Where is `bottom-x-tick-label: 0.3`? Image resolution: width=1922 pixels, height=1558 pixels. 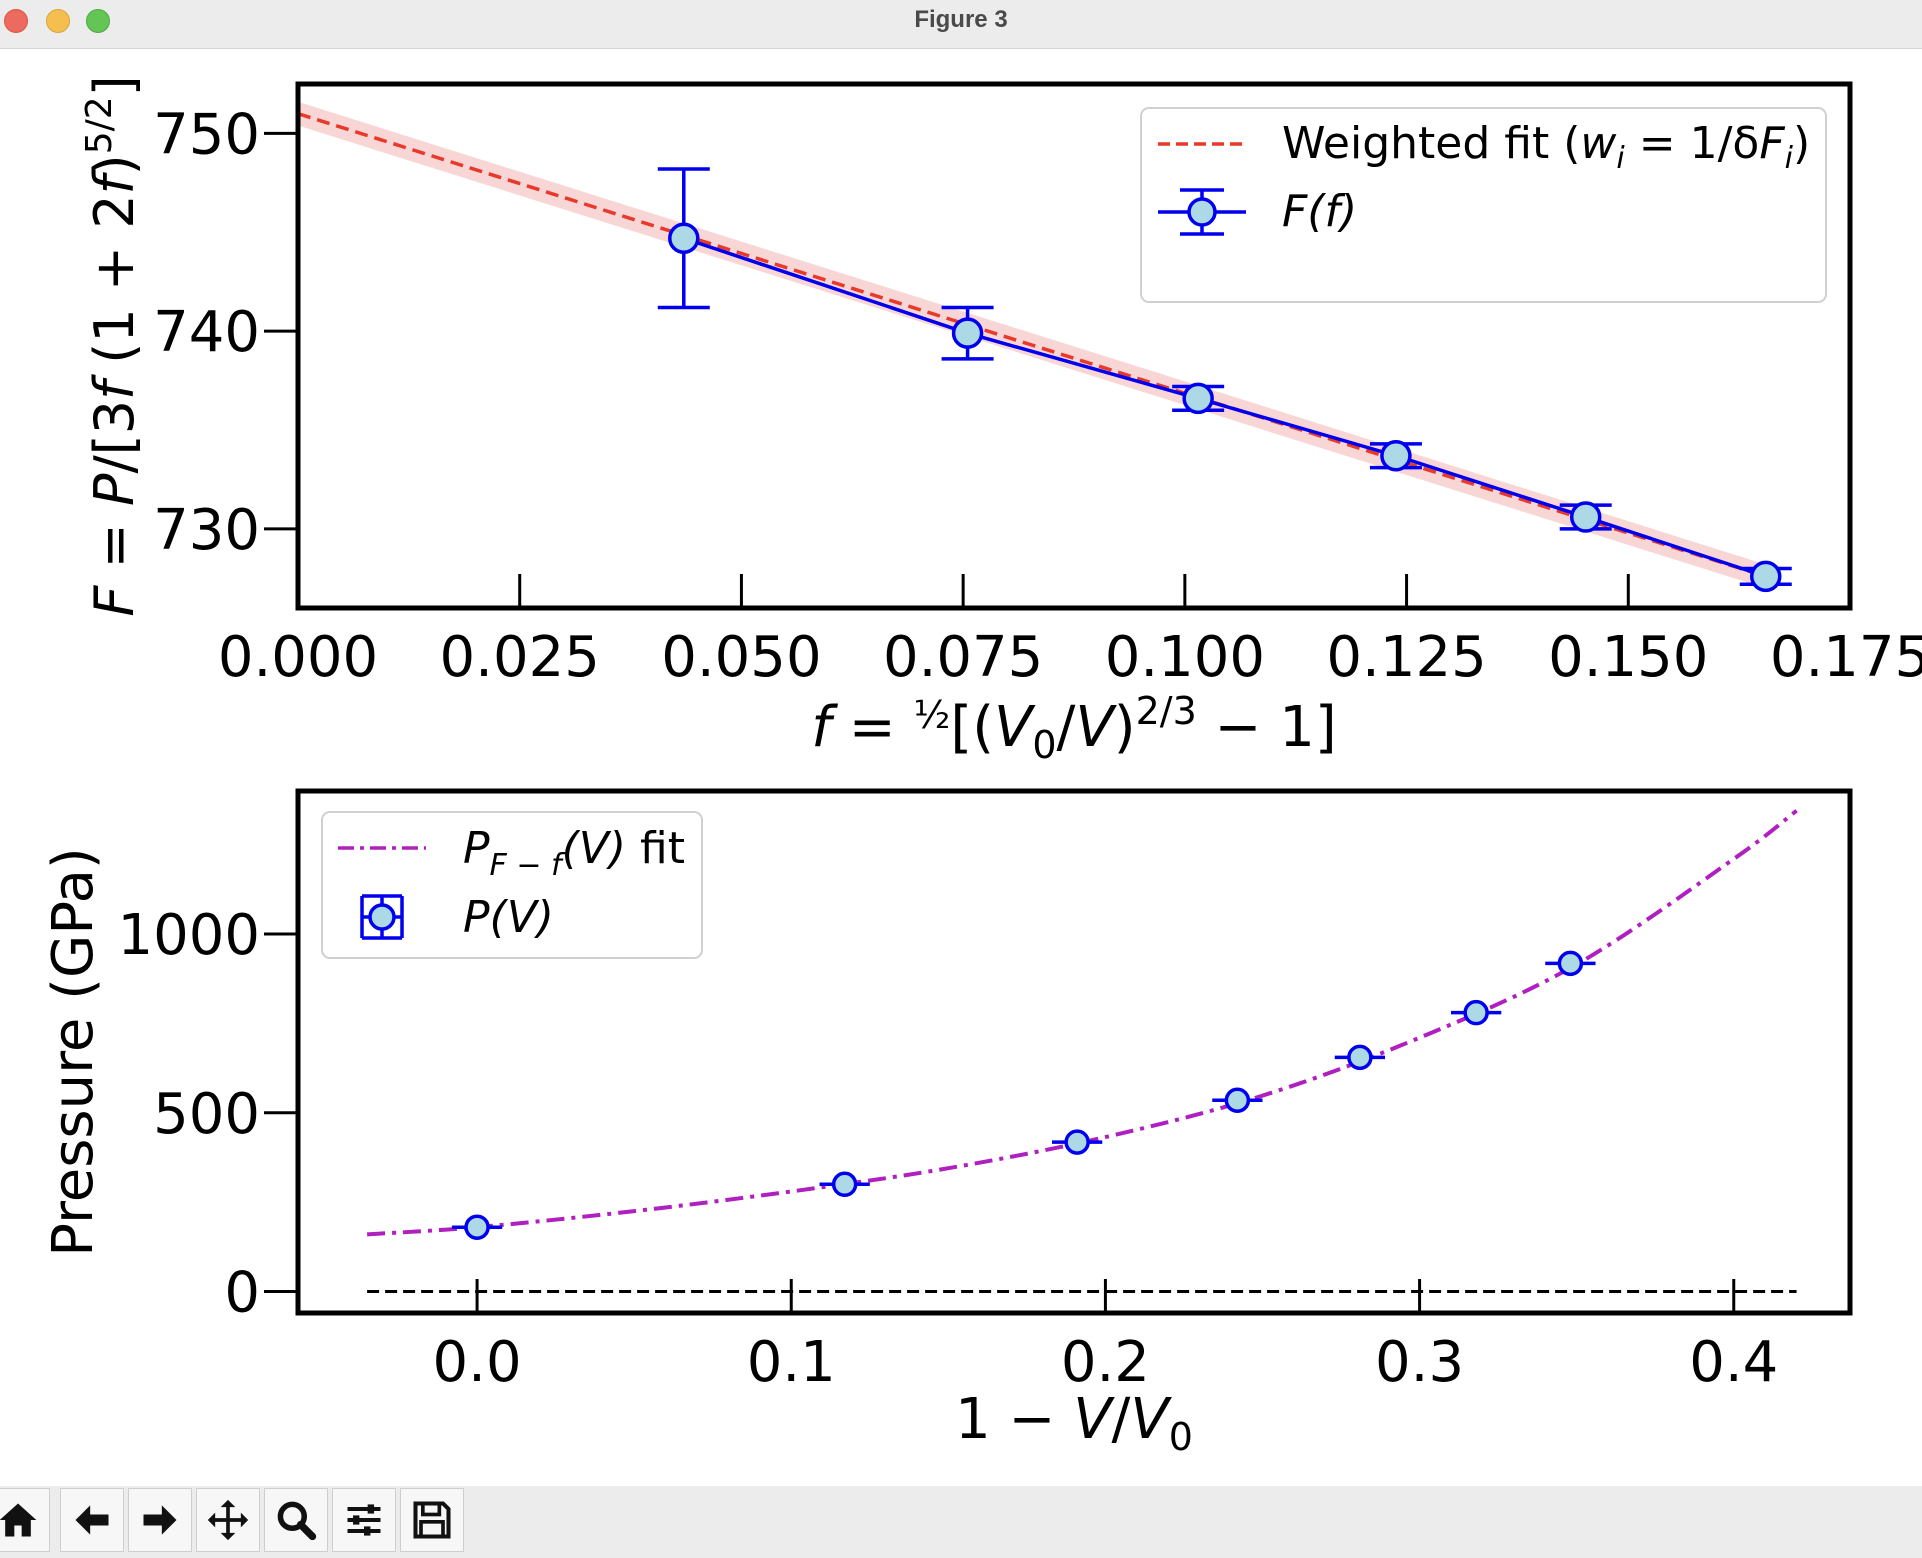
bottom-x-tick-label: 0.3 is located at coordinates (1419, 1362).